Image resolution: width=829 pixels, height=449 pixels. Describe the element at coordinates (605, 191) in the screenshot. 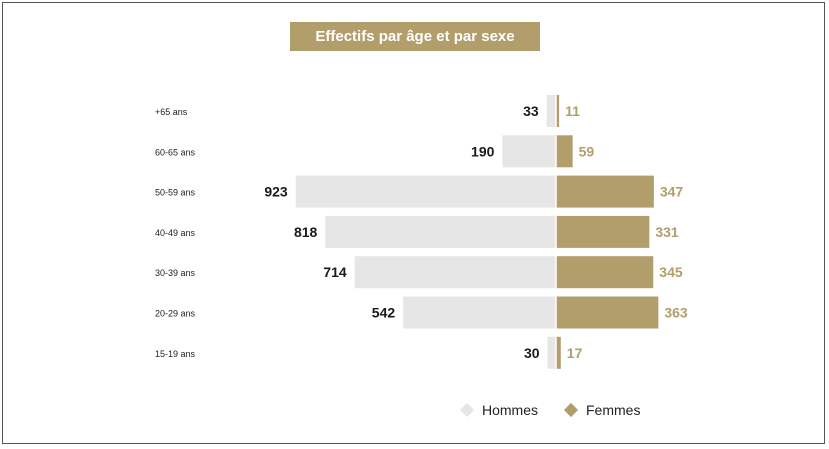

I see `bar-femmes-50-59-ans` at that location.